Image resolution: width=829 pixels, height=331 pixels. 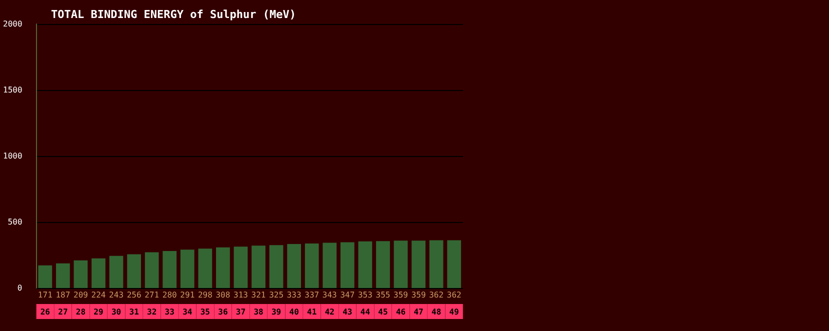 What do you see at coordinates (347, 312) in the screenshot?
I see `x-tick-label: 43` at bounding box center [347, 312].